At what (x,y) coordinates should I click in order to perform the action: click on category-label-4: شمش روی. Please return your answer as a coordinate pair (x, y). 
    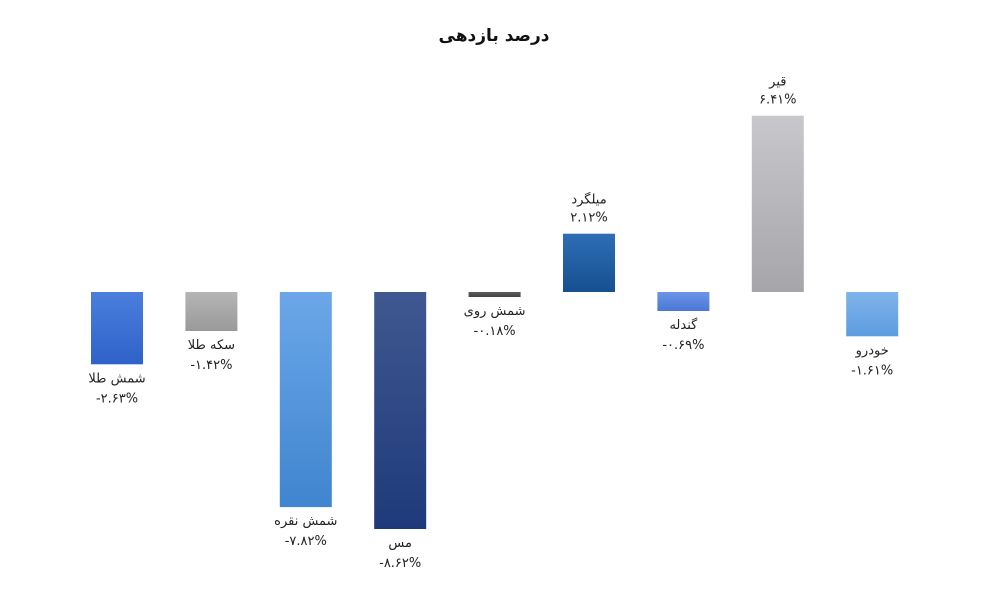
    Looking at the image, I should click on (495, 311).